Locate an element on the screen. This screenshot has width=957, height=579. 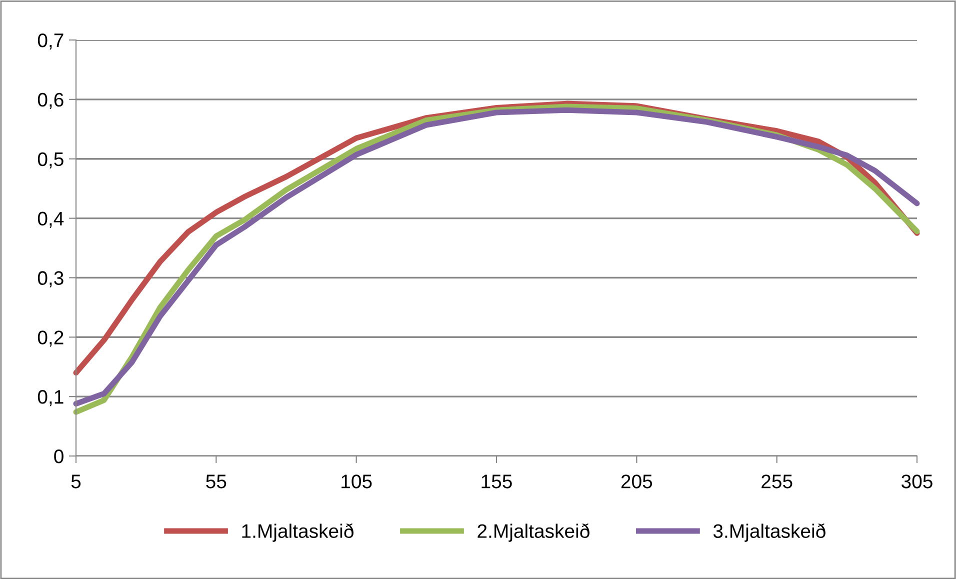
x-tick-label: 5 is located at coordinates (76, 481).